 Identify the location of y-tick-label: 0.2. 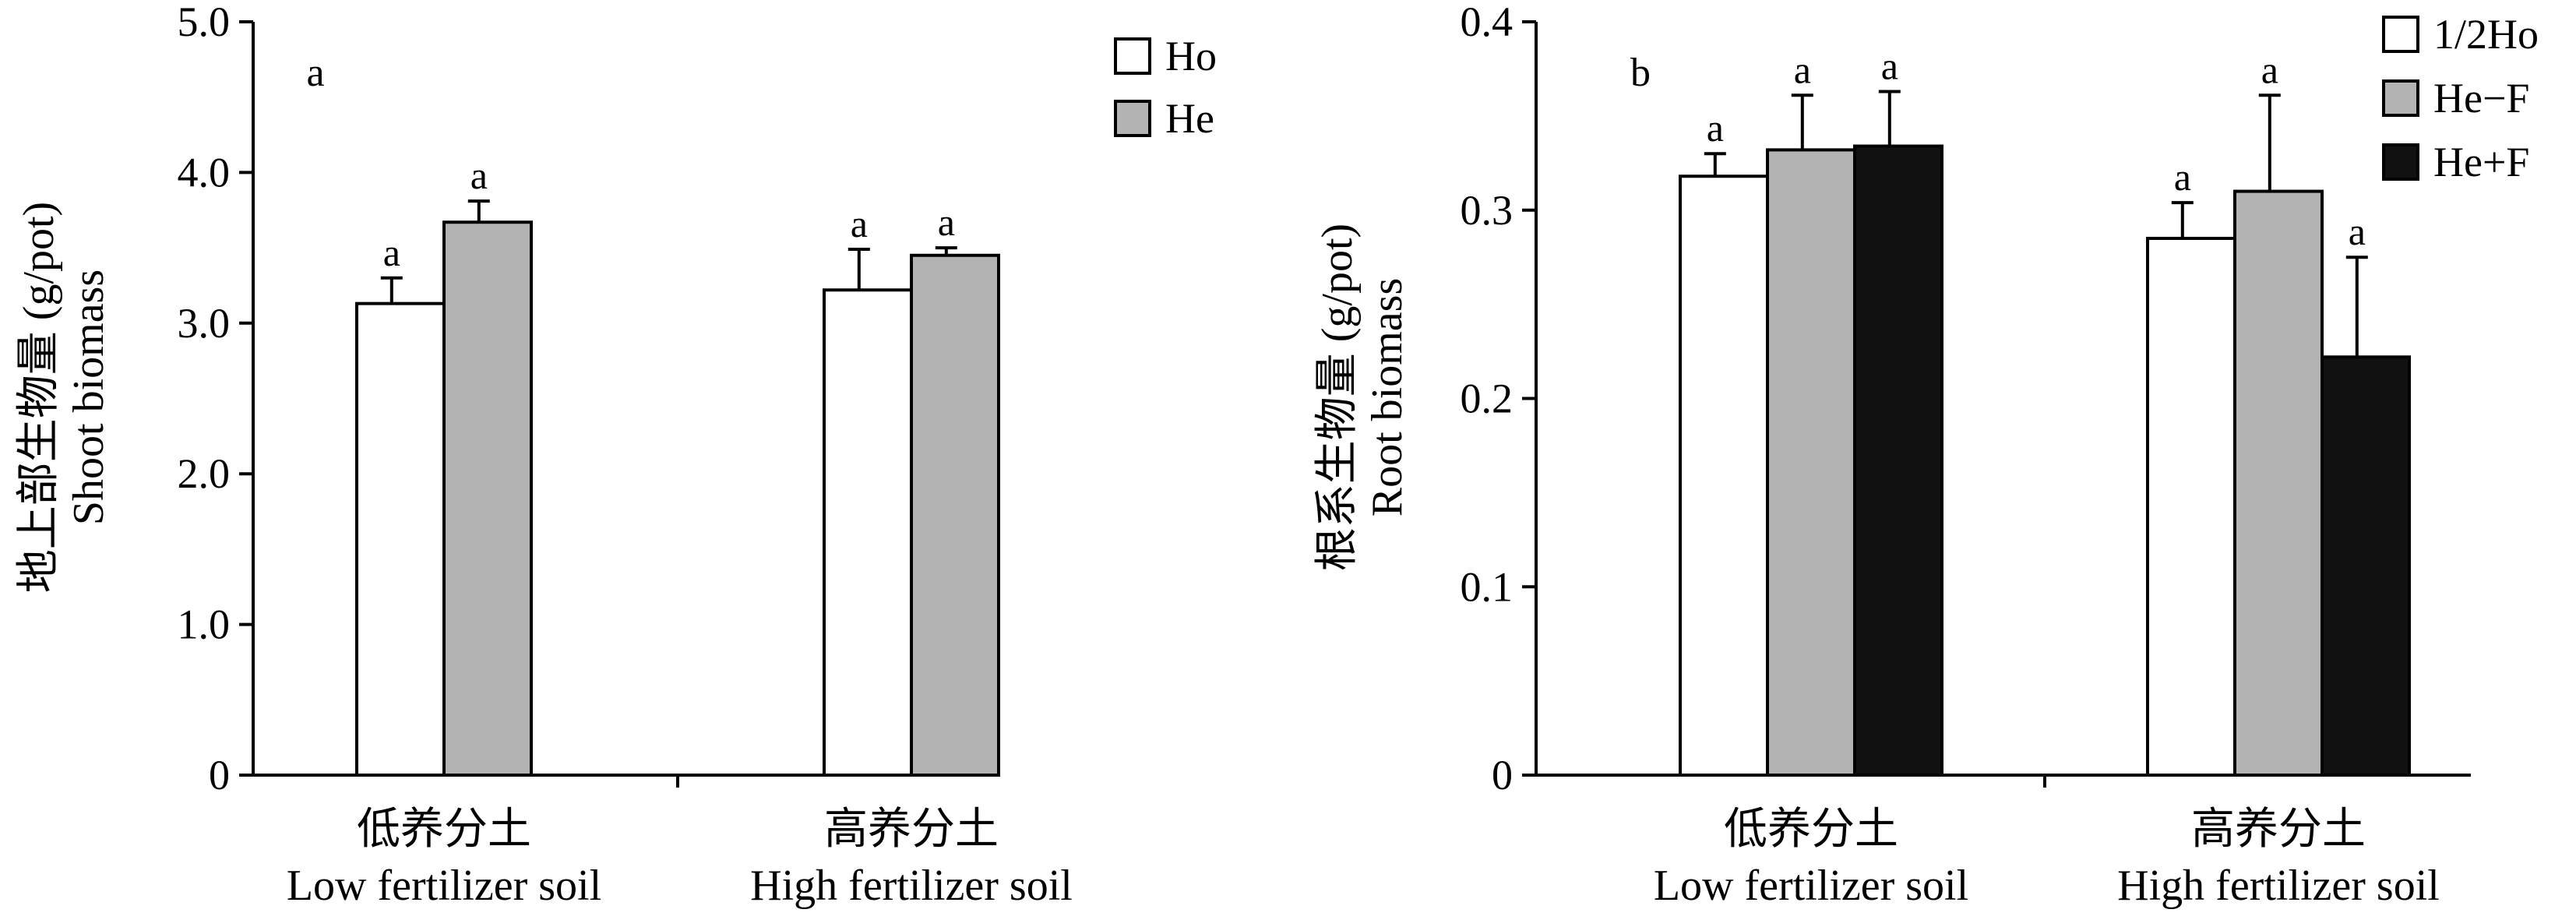
(1487, 398).